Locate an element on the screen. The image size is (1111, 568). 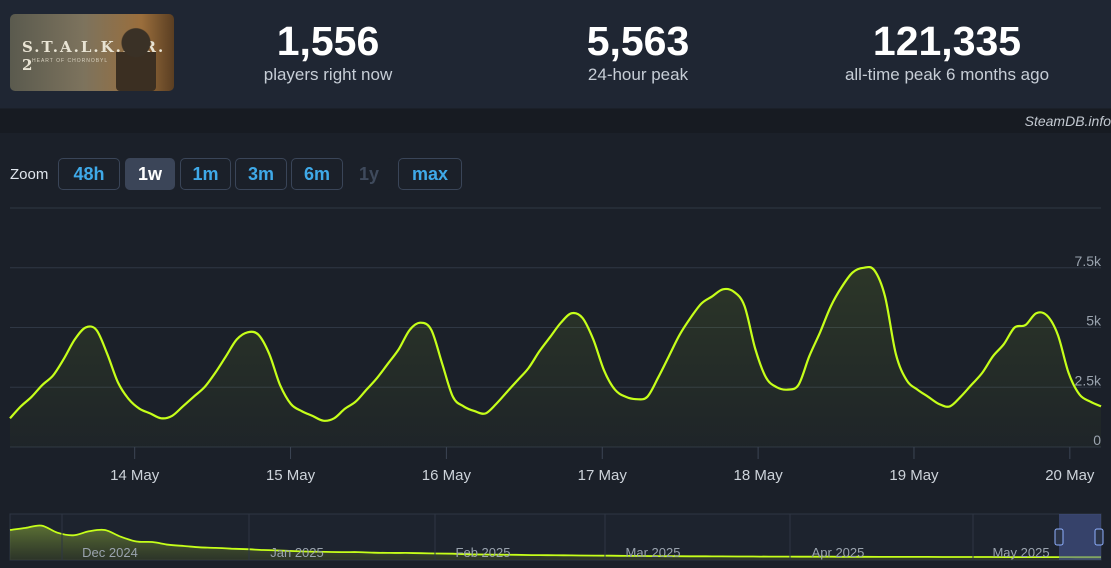
x-tick-label: 14 May is located at coordinates (135, 475).